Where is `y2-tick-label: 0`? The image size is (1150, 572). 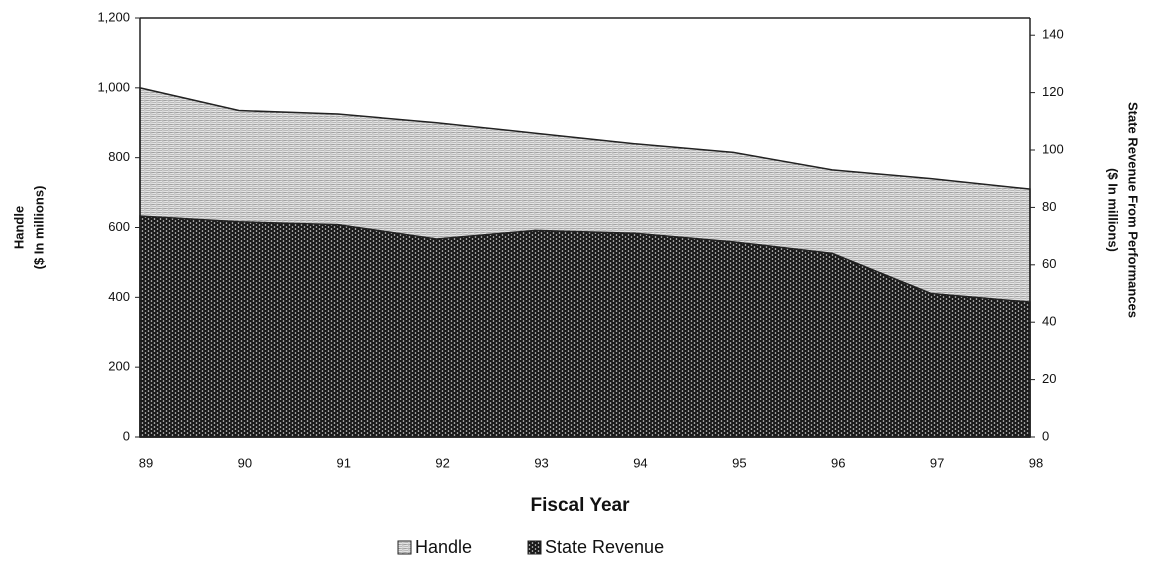 y2-tick-label: 0 is located at coordinates (1045, 435).